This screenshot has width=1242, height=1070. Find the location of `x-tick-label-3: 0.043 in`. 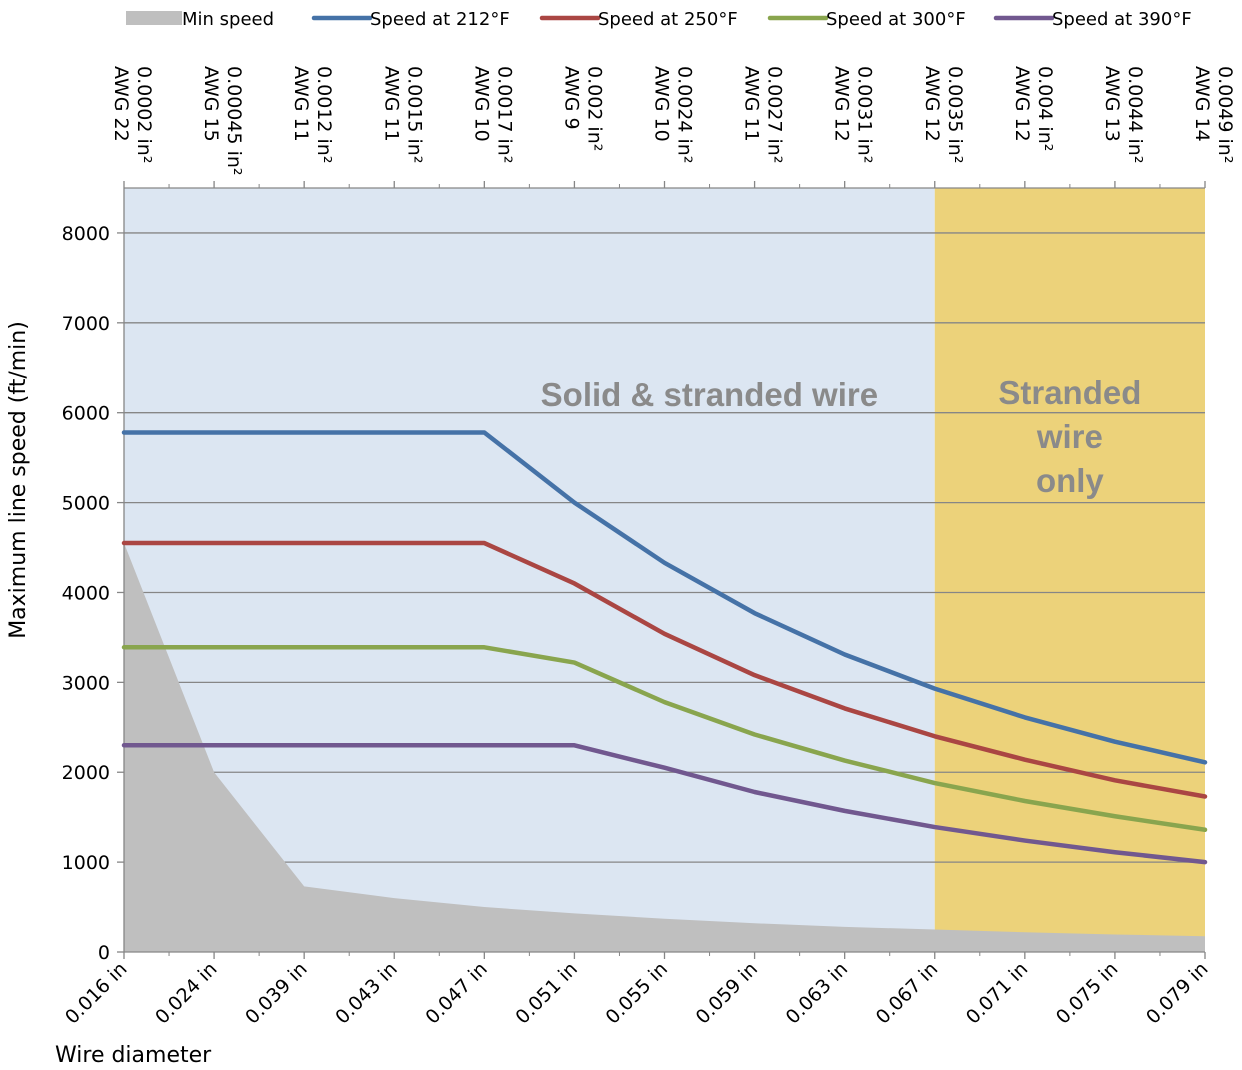

x-tick-label-3: 0.043 in is located at coordinates (366, 993).